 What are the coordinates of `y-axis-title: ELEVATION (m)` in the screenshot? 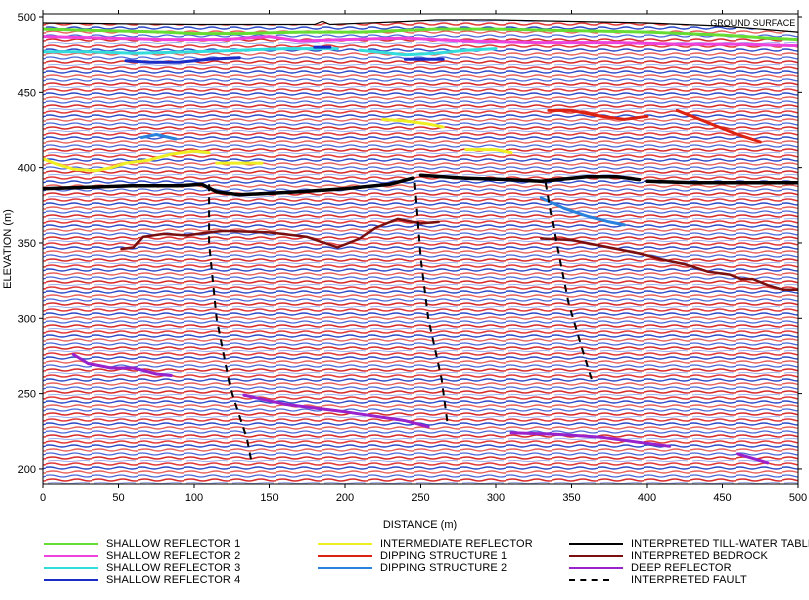 It's located at (8, 249).